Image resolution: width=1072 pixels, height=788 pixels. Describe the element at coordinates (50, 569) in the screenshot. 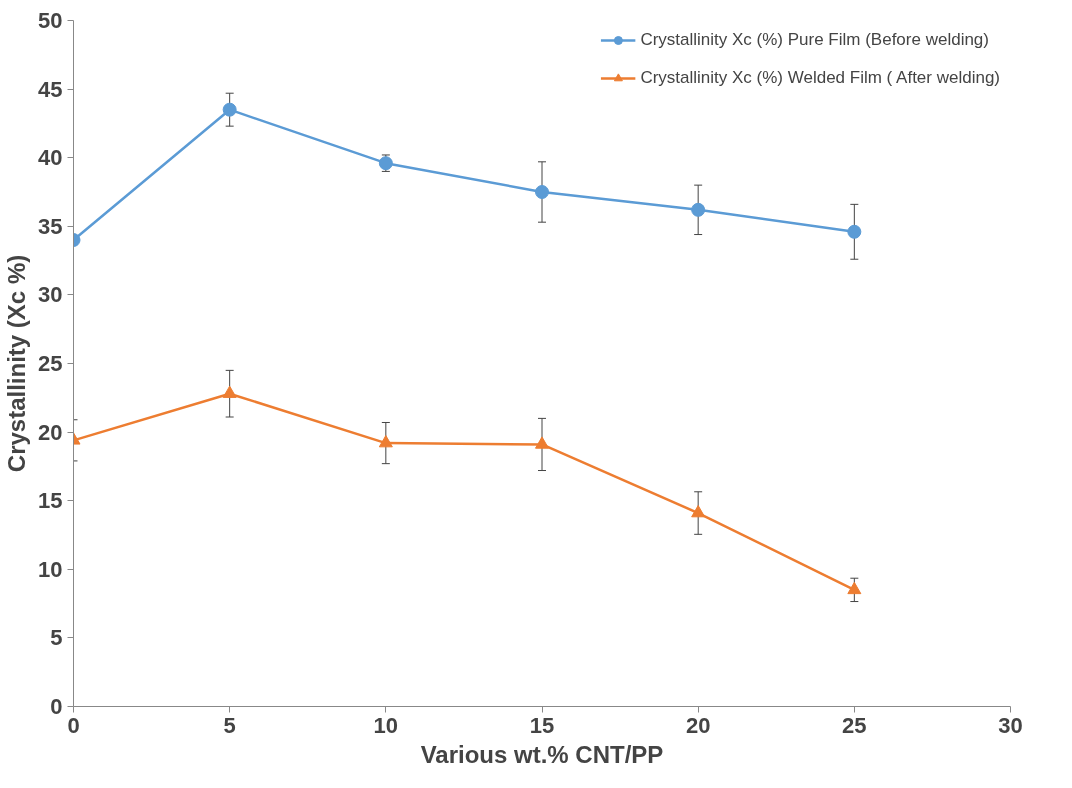

I see `y-tick-label: 10` at that location.